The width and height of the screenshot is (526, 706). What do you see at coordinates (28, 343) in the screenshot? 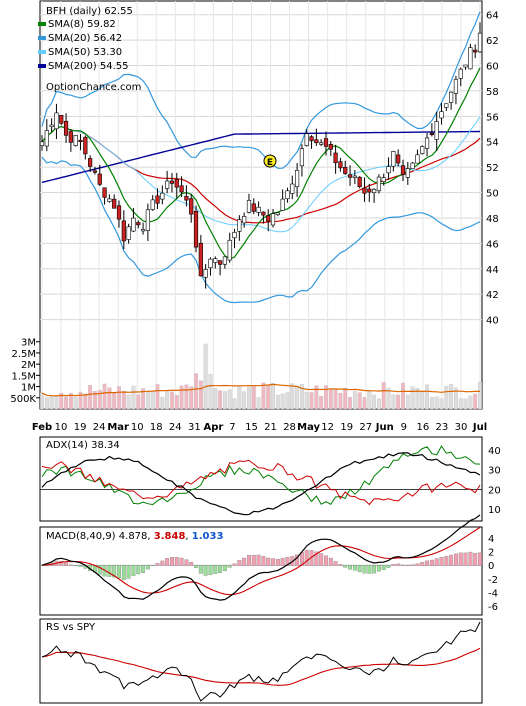
I see `volume-tick-label: 3M` at bounding box center [28, 343].